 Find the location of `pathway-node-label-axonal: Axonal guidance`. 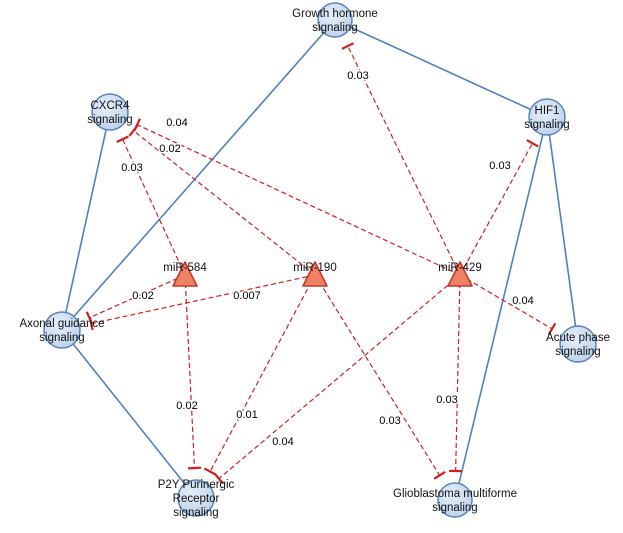

pathway-node-label-axonal: Axonal guidance is located at coordinates (61, 324).